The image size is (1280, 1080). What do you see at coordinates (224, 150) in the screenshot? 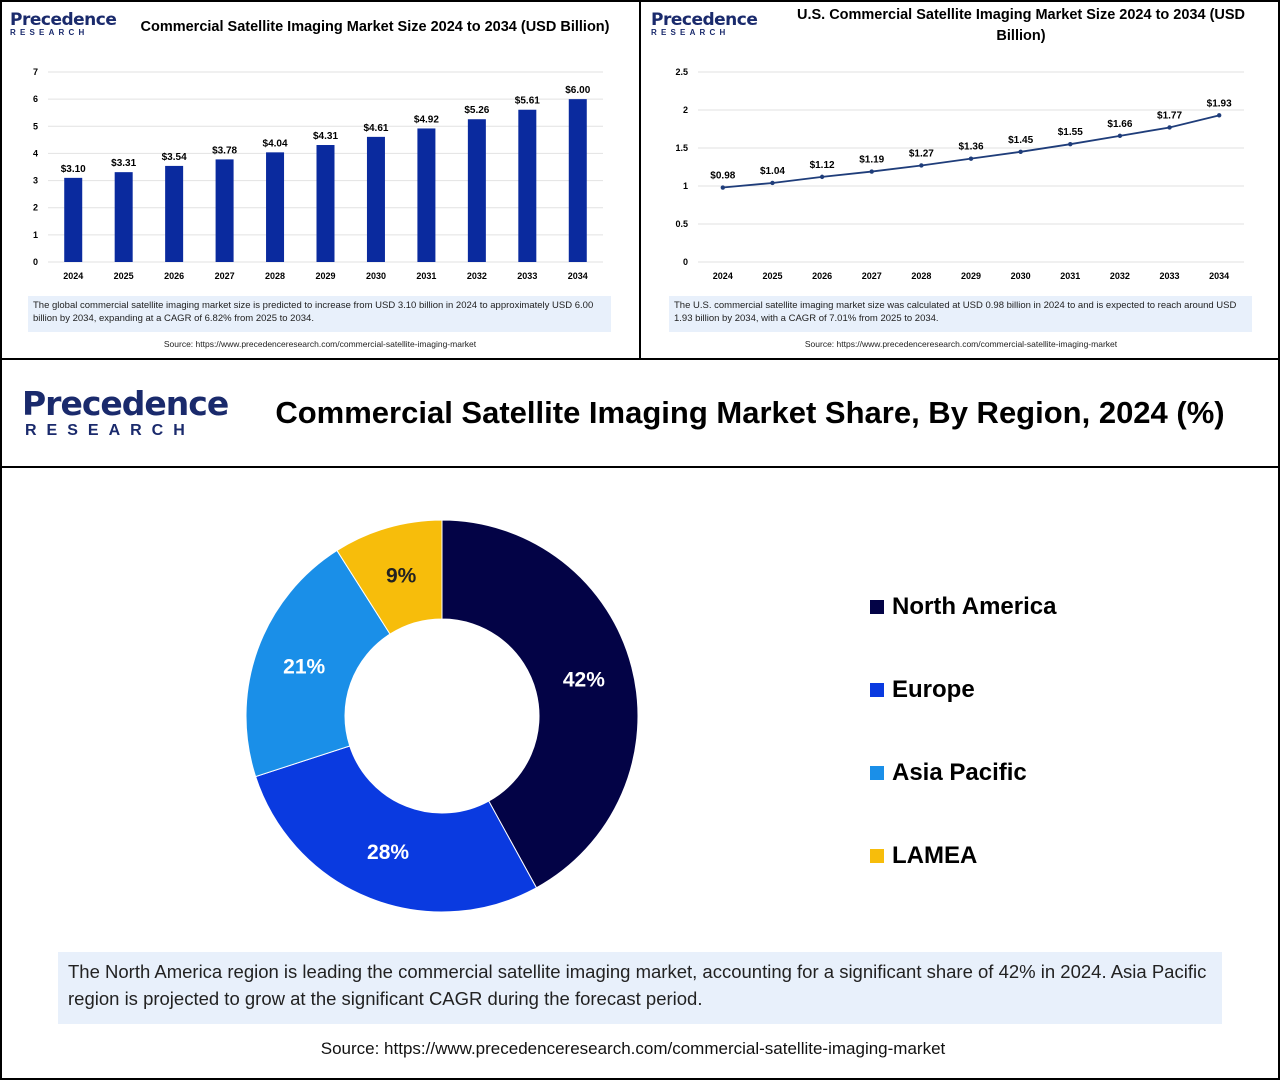
I see `bar-data-label: $3.78` at bounding box center [224, 150].